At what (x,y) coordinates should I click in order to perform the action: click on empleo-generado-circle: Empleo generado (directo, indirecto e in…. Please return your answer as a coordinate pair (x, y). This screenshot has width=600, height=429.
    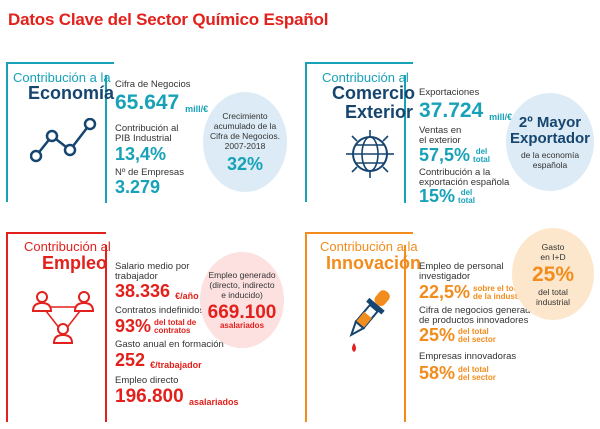
    Looking at the image, I should click on (242, 300).